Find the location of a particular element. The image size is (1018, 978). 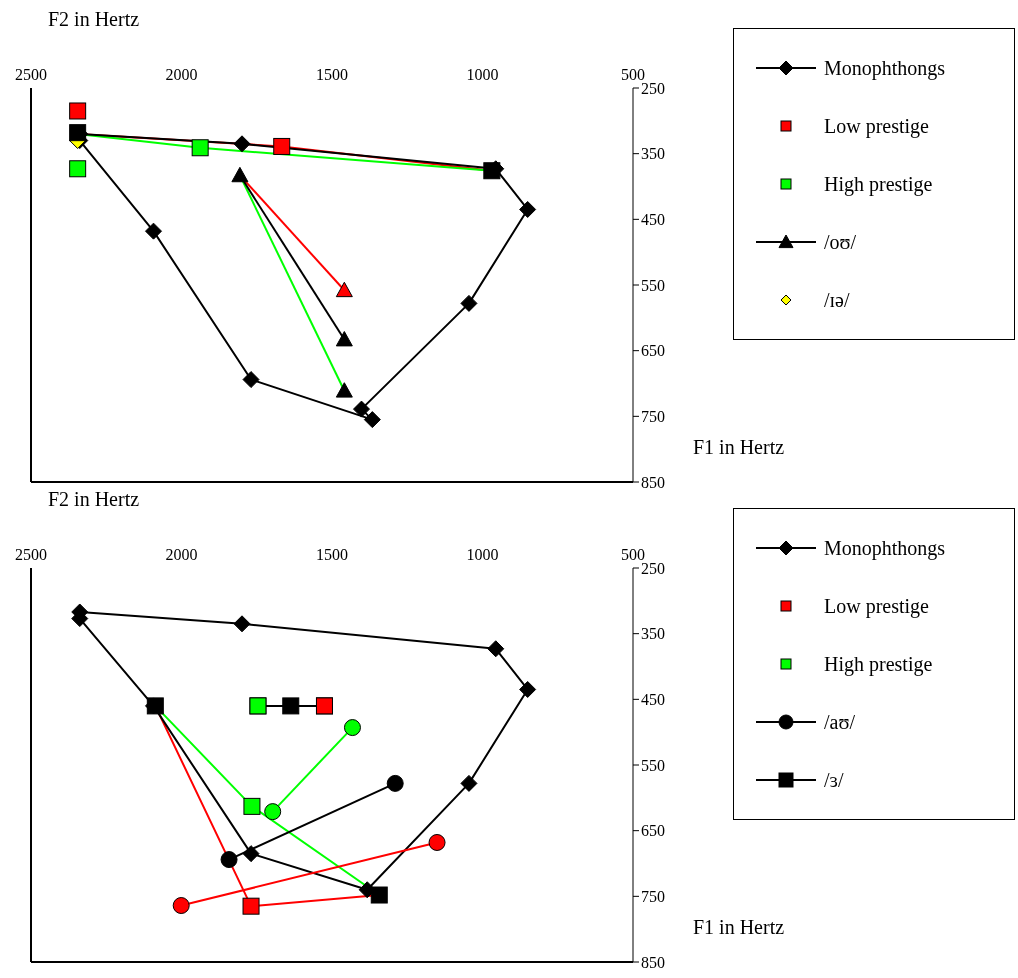

legend-label: /ɜ/ is located at coordinates (834, 780).